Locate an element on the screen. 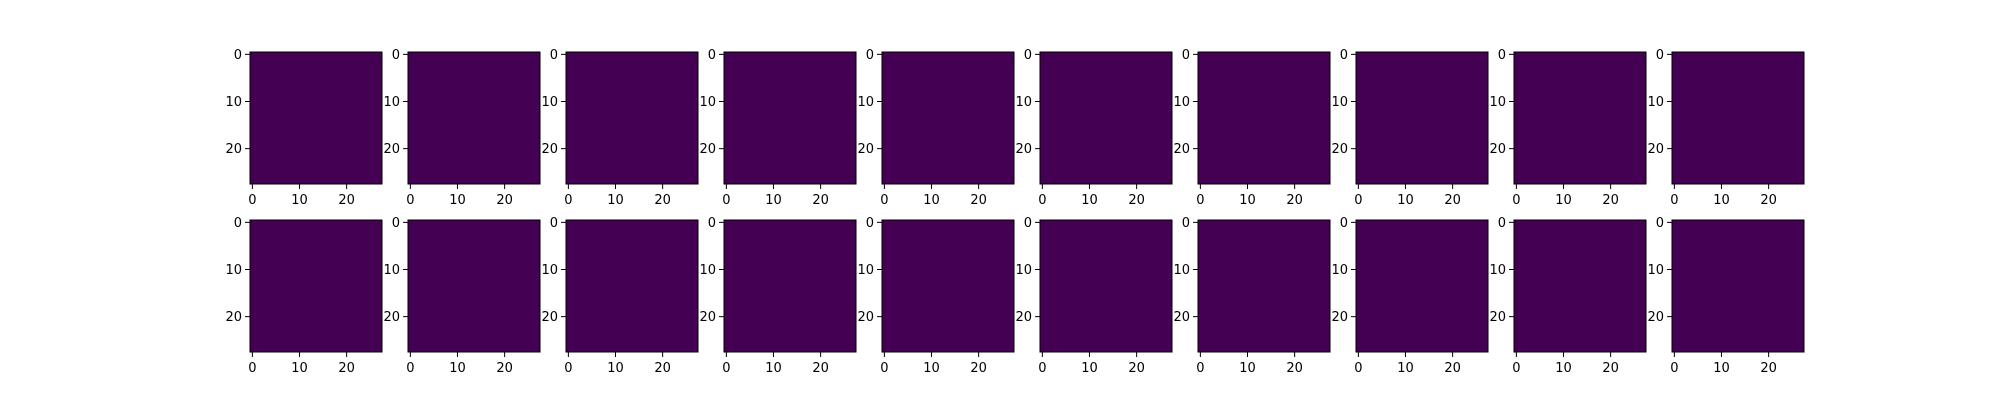  image-panel-r1-c2: 0 10 20 0 10 20 is located at coordinates (462, 128).